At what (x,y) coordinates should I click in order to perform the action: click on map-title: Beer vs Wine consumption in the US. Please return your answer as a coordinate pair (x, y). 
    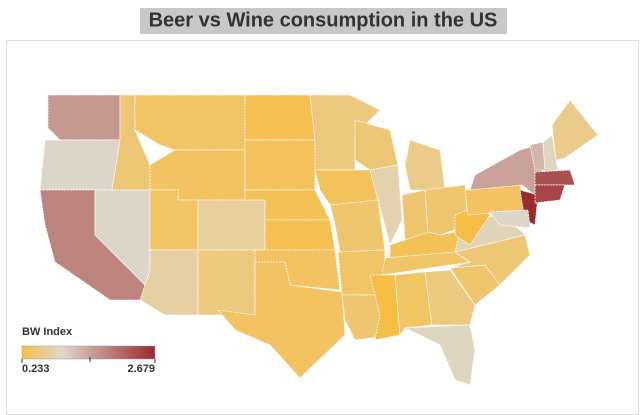
    Looking at the image, I should click on (323, 20).